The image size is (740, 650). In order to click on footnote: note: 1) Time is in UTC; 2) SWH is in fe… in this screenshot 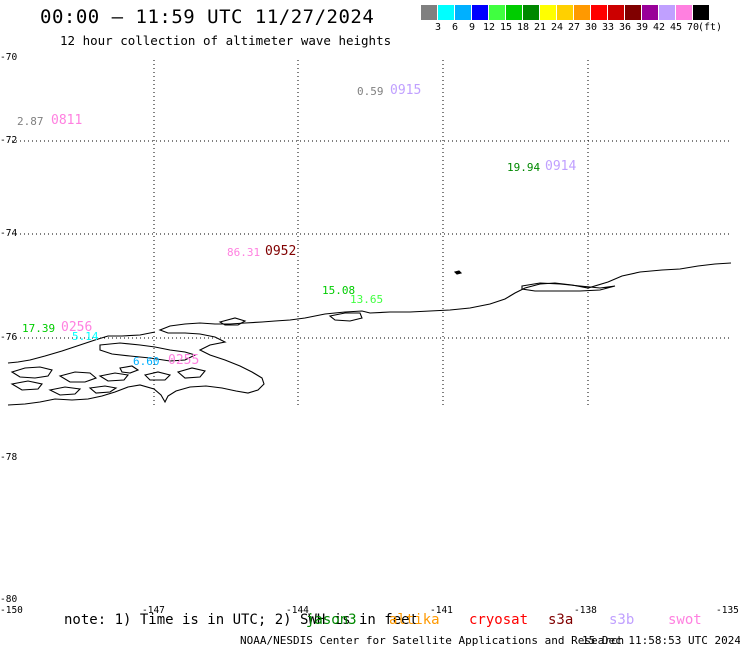, I will do `click(241, 620)`.